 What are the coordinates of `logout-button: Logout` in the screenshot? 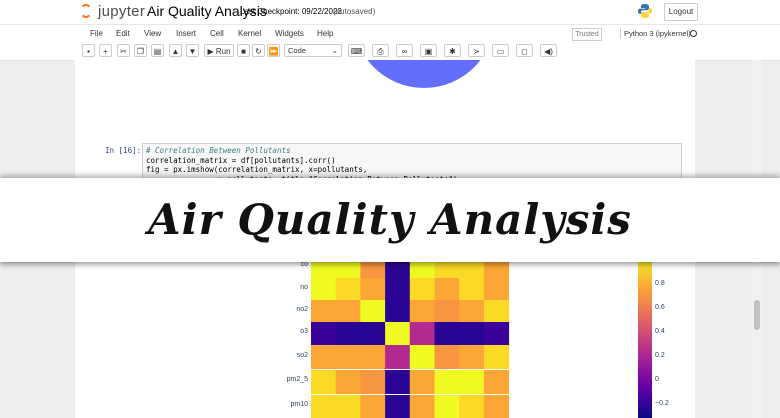 It's located at (681, 12).